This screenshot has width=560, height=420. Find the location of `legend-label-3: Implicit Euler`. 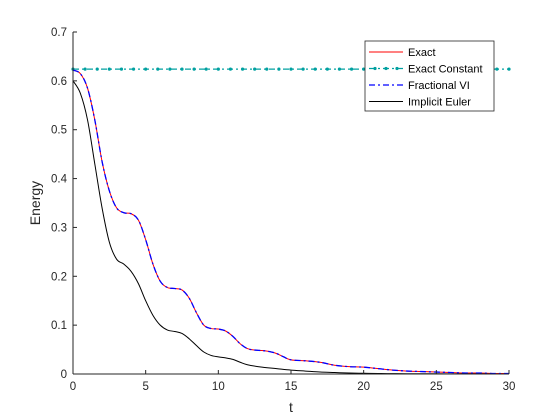

legend-label-3: Implicit Euler is located at coordinates (439, 103).